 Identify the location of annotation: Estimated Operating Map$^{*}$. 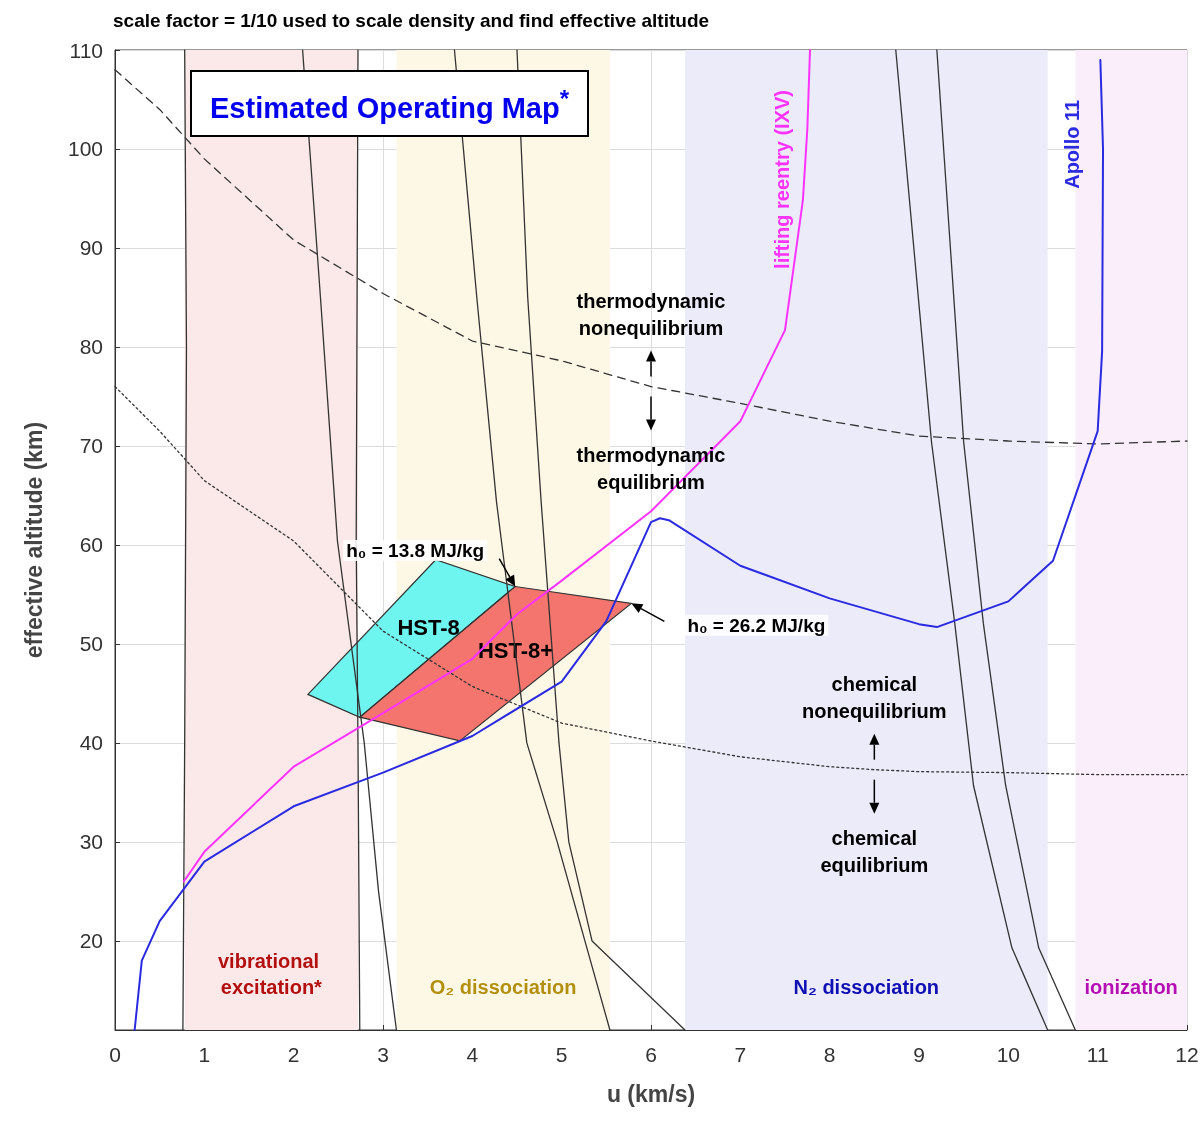
(390, 103).